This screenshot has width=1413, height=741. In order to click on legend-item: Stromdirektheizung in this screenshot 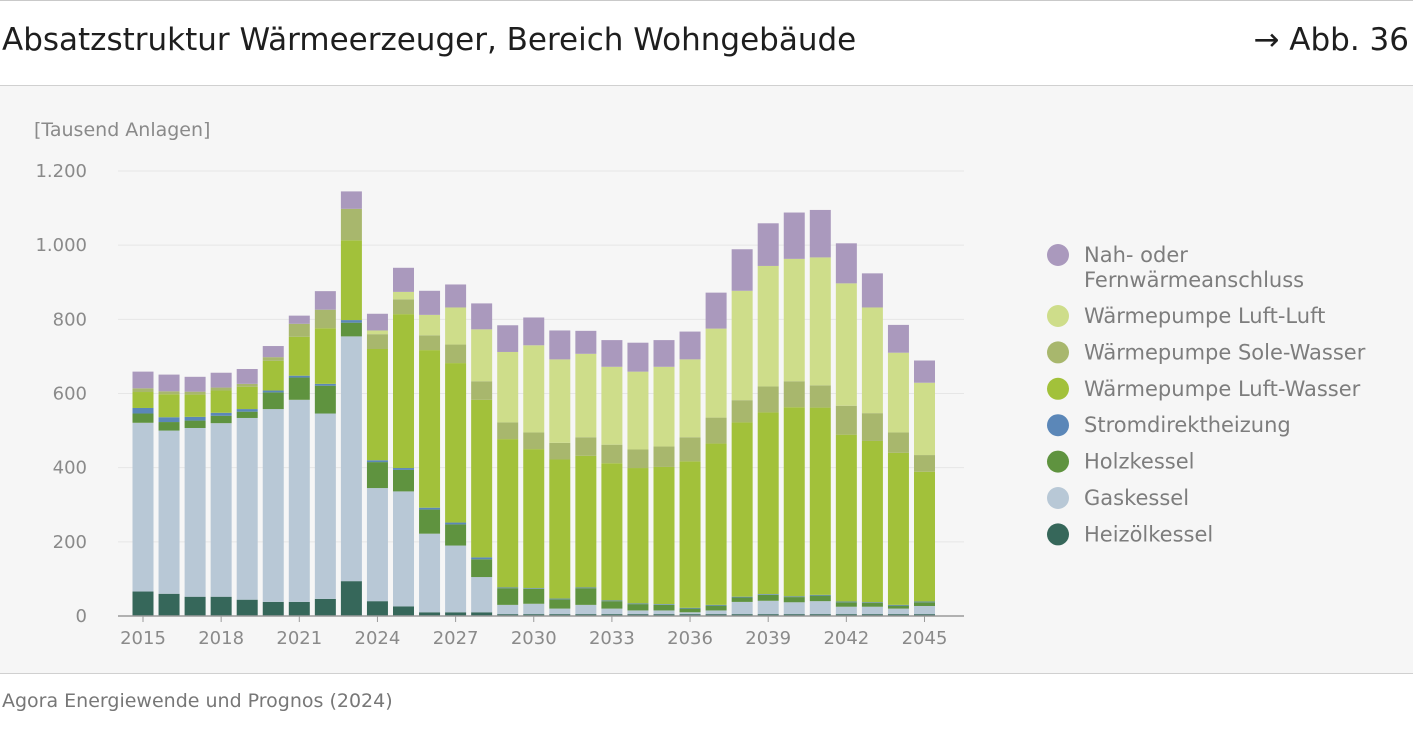, I will do `click(1169, 425)`.